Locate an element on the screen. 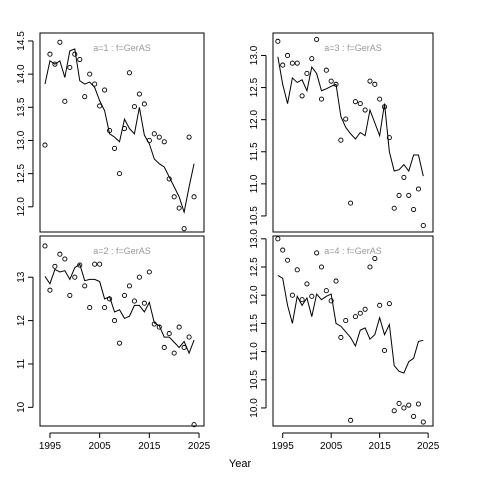 The height and width of the screenshot is (480, 480). y-tick-label: 14.5 is located at coordinates (21, 41).